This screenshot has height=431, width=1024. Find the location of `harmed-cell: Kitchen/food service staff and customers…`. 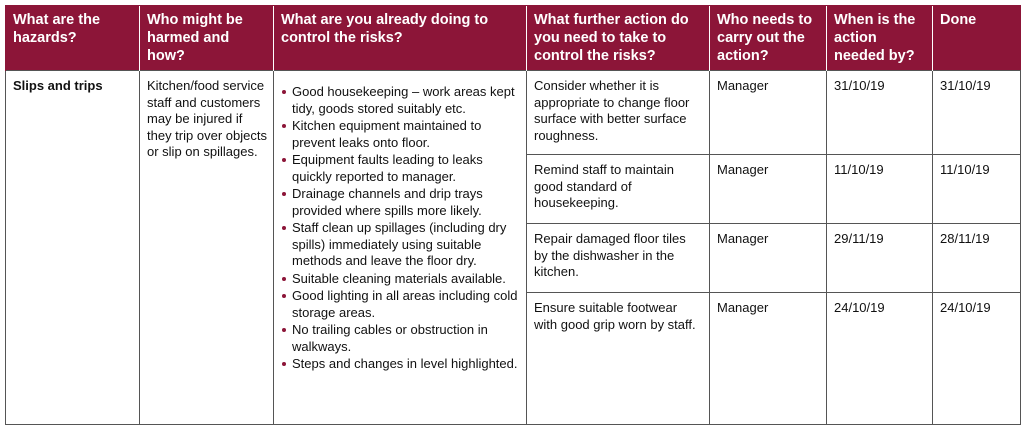

harmed-cell: Kitchen/food service staff and customers… is located at coordinates (206, 247).